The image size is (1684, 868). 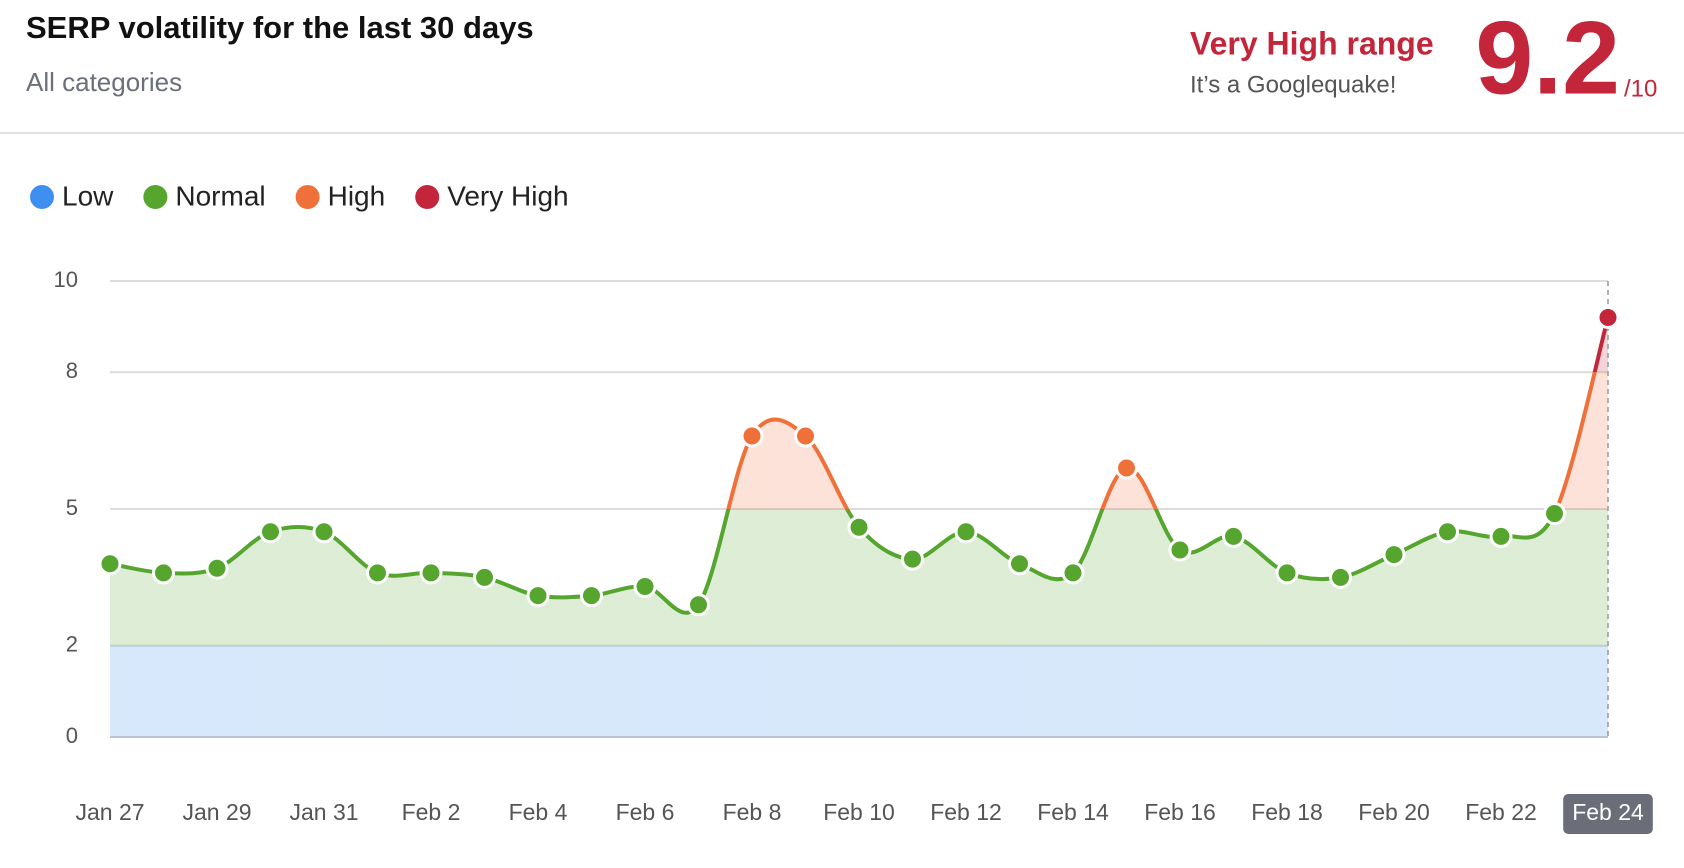 What do you see at coordinates (1287, 812) in the screenshot?
I see `x-tick-label: Feb 18` at bounding box center [1287, 812].